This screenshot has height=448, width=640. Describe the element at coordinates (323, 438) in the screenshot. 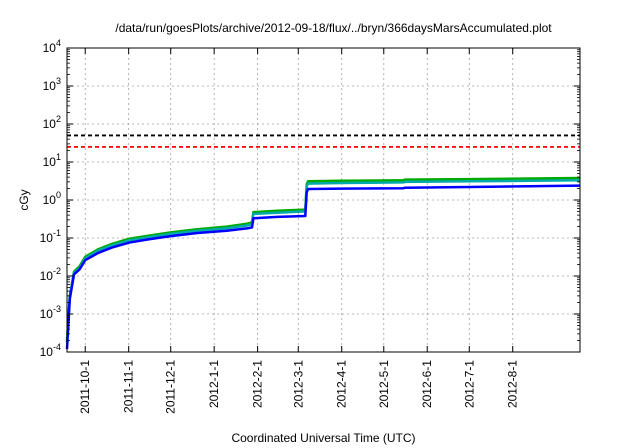

I see `x-axis-label: Coordinated Universal Time (UTC)` at that location.